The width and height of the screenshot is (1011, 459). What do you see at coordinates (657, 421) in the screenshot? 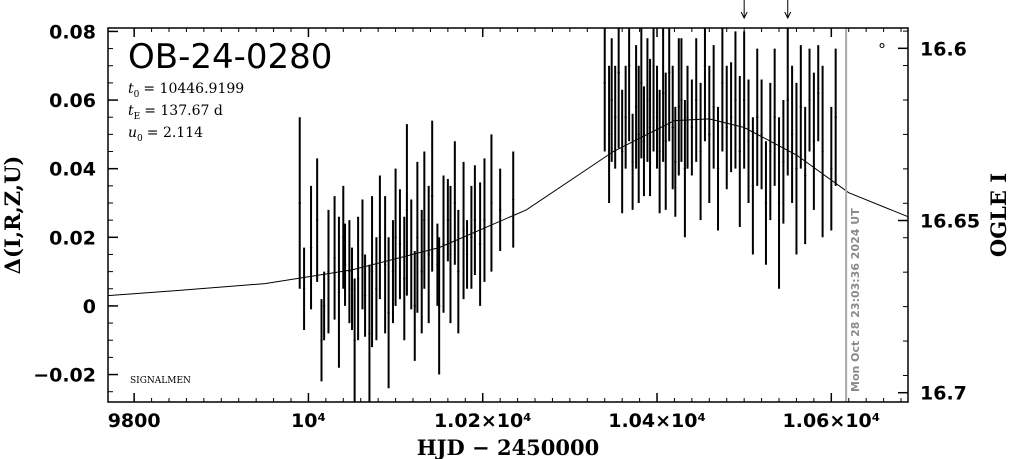
I see `x-tick-label: 1.04×10⁴` at bounding box center [657, 421].